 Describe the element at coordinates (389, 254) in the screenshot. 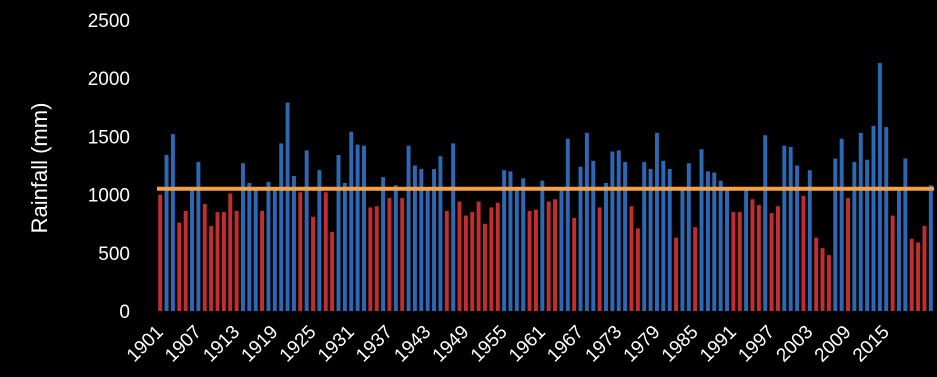

I see `bar-1937` at that location.